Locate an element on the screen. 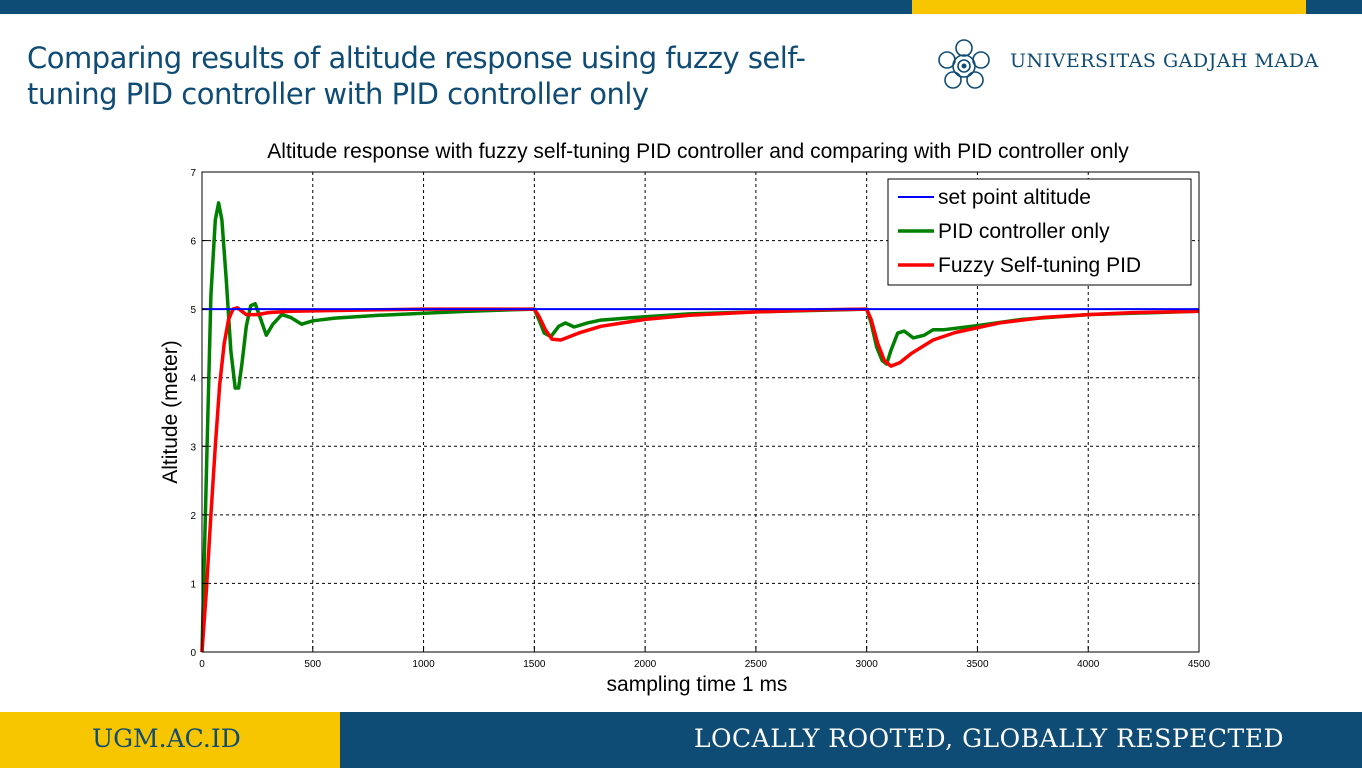  footer-accent-block is located at coordinates (170, 740).